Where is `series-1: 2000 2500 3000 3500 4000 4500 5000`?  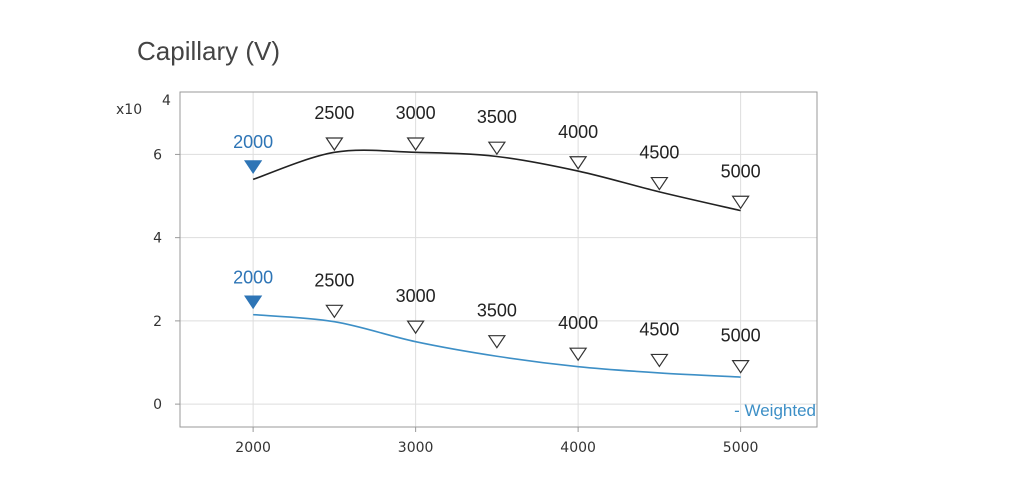
series-1: 2000 2500 3000 3500 4000 4500 5000 is located at coordinates (497, 157).